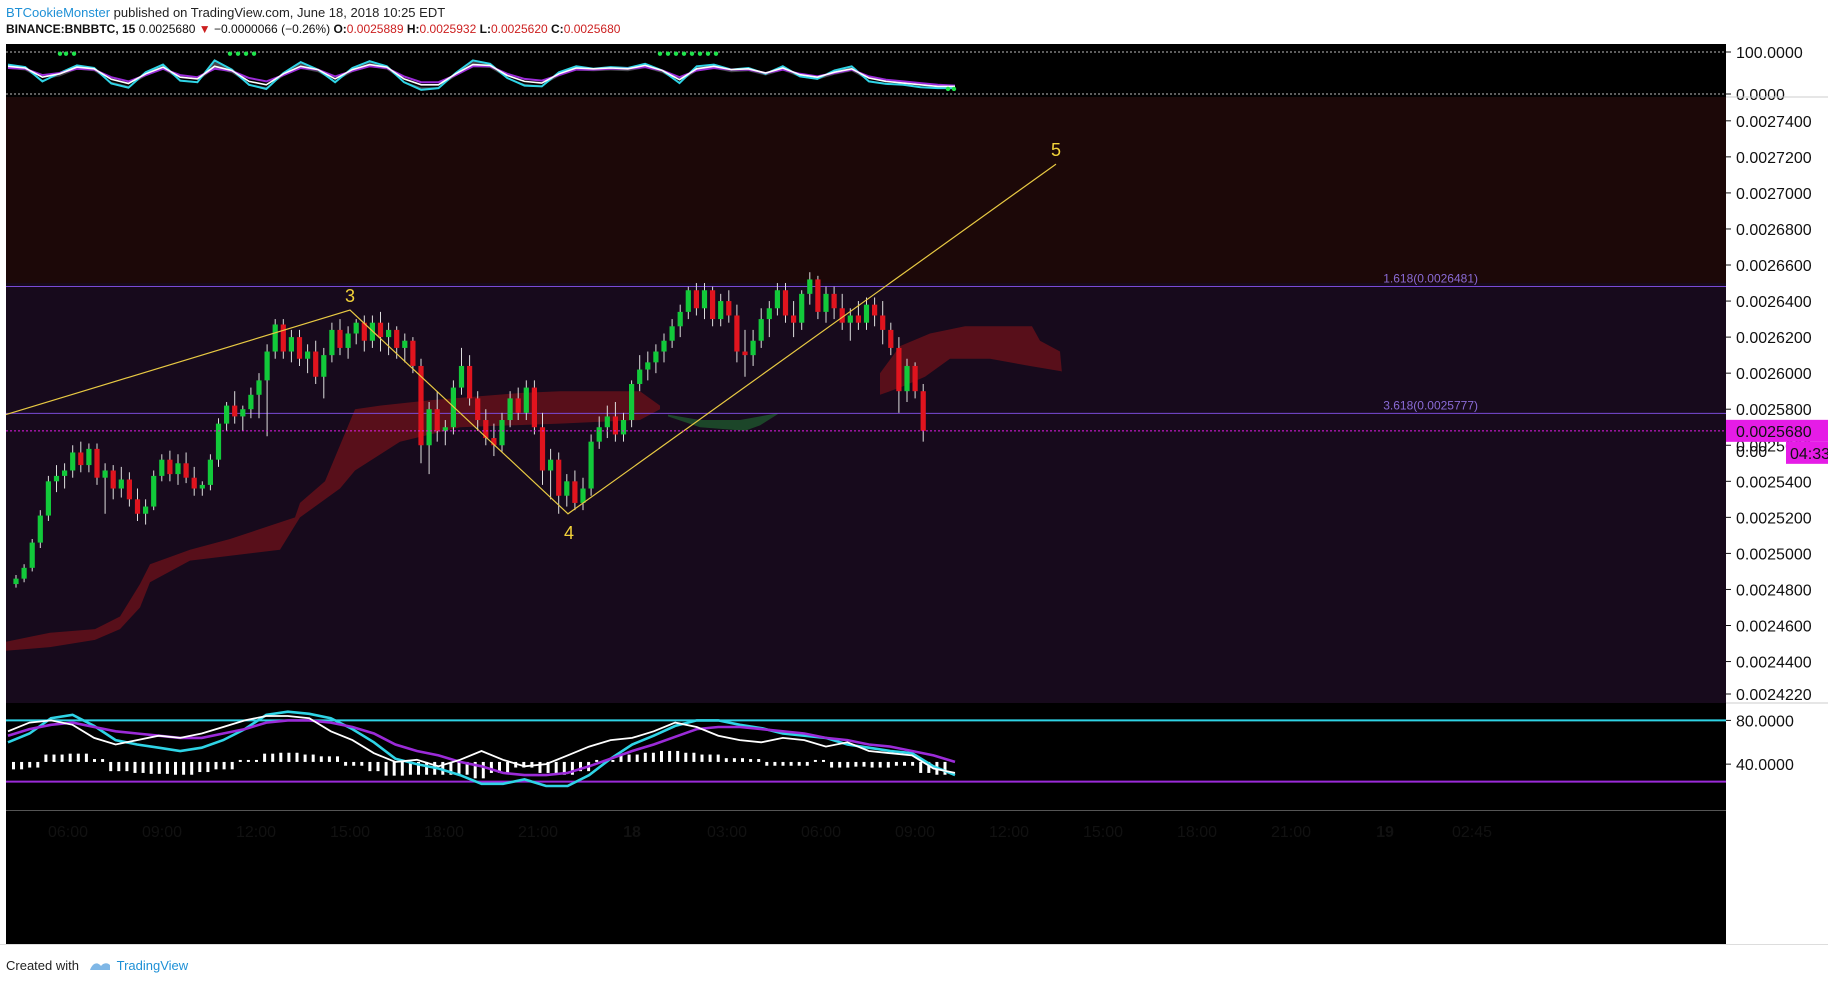 The height and width of the screenshot is (985, 1828). What do you see at coordinates (1774, 518) in the screenshot?
I see `price-tick-label: 0.0025200` at bounding box center [1774, 518].